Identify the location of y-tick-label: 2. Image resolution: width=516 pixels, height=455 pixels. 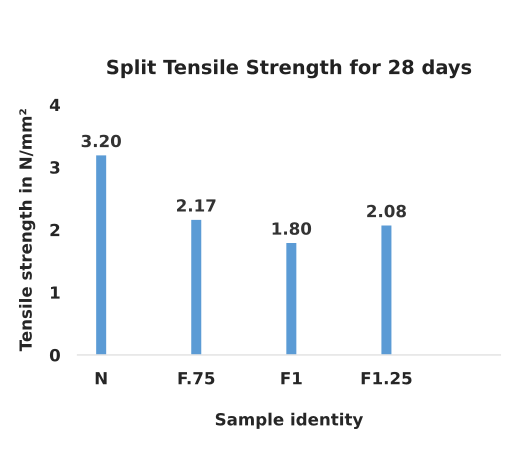
(55, 230).